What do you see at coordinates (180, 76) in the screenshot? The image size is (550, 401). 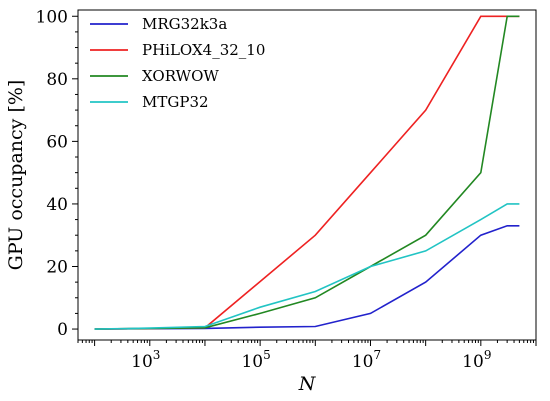 I see `legend-label: XORWOW` at bounding box center [180, 76].